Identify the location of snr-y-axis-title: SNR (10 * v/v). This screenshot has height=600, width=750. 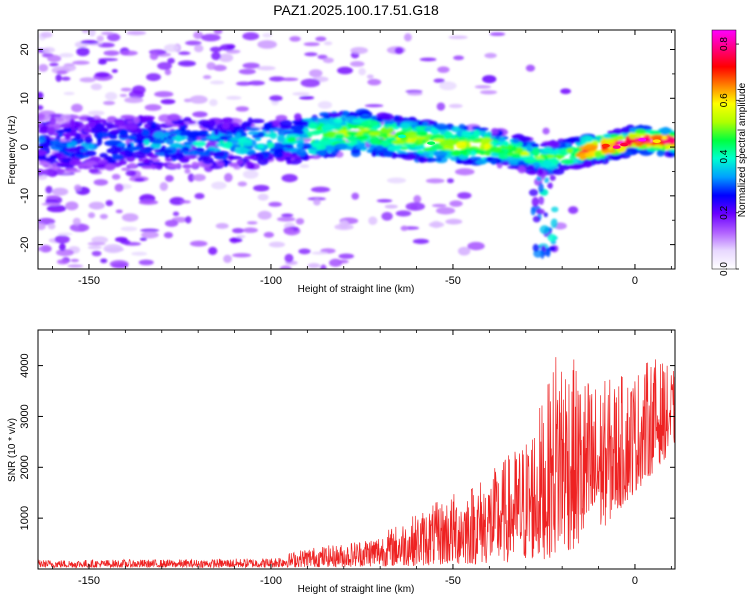
(12, 450).